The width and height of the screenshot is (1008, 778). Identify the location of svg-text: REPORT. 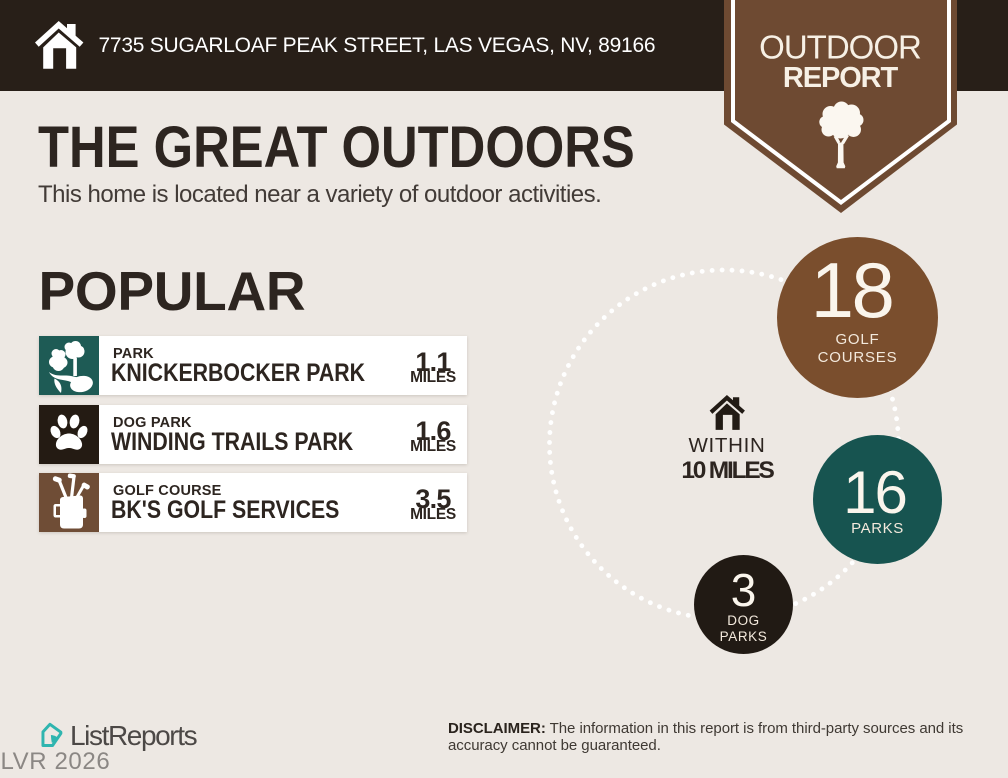
(841, 78).